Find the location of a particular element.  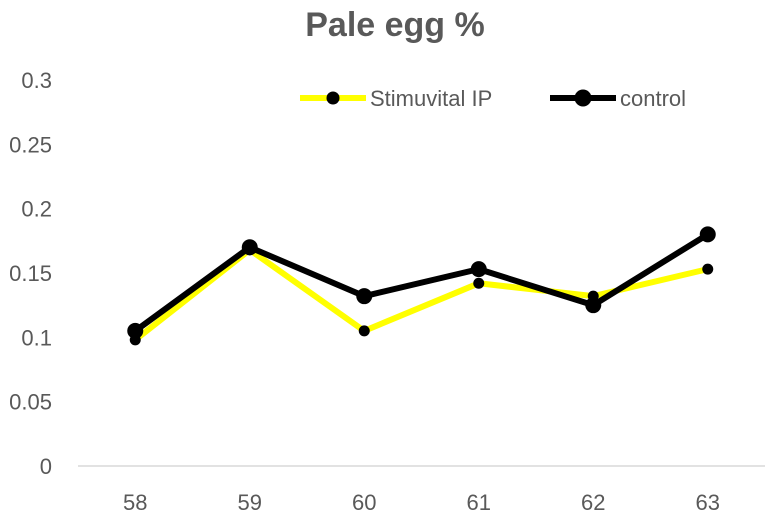

x-axis-ticks: 58 59 60 61 62 63 is located at coordinates (421, 502).